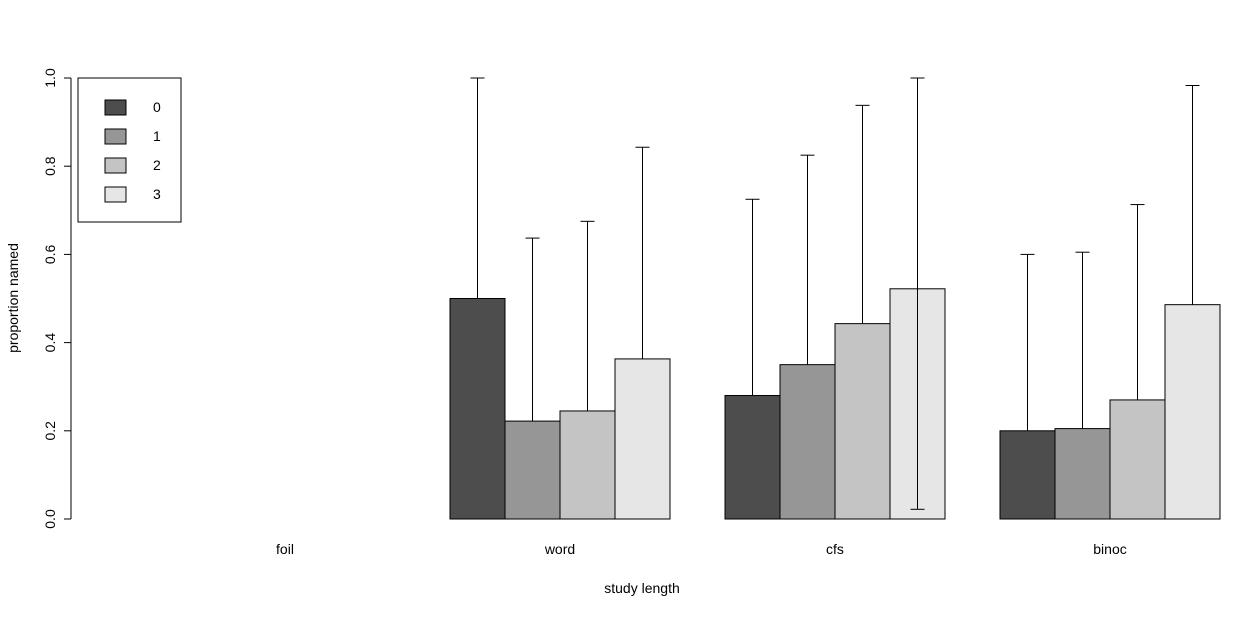 This screenshot has width=1248, height=617. What do you see at coordinates (50, 166) in the screenshot?
I see `y-tick-label: 0.8` at bounding box center [50, 166].